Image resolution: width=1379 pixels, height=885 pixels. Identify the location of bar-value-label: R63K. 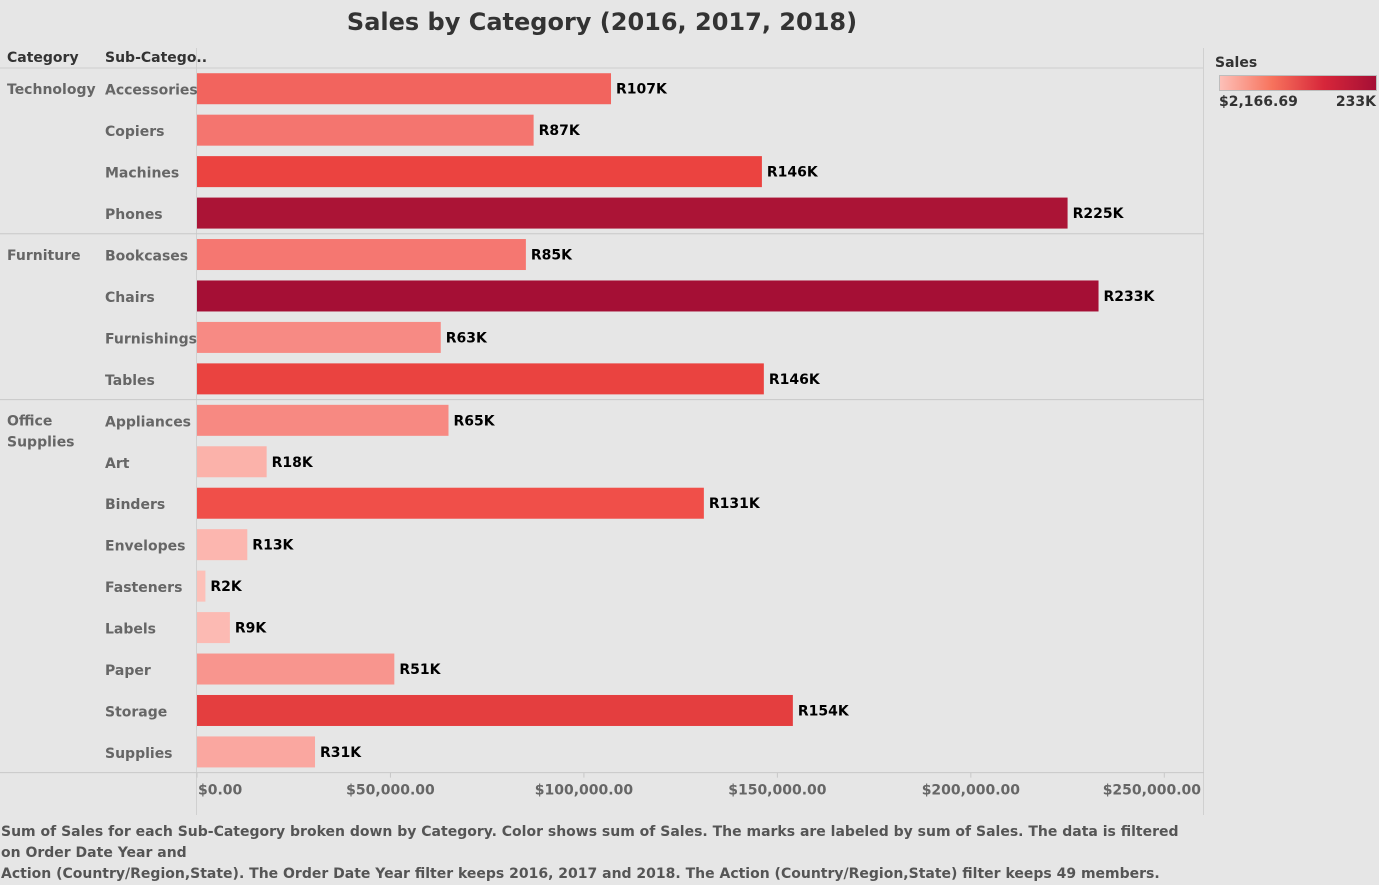
(467, 338).